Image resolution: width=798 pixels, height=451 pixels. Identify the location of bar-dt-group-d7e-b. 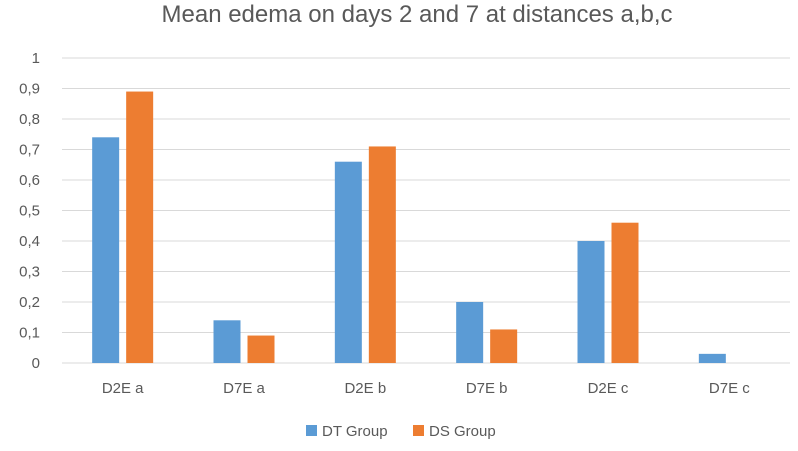
(470, 332).